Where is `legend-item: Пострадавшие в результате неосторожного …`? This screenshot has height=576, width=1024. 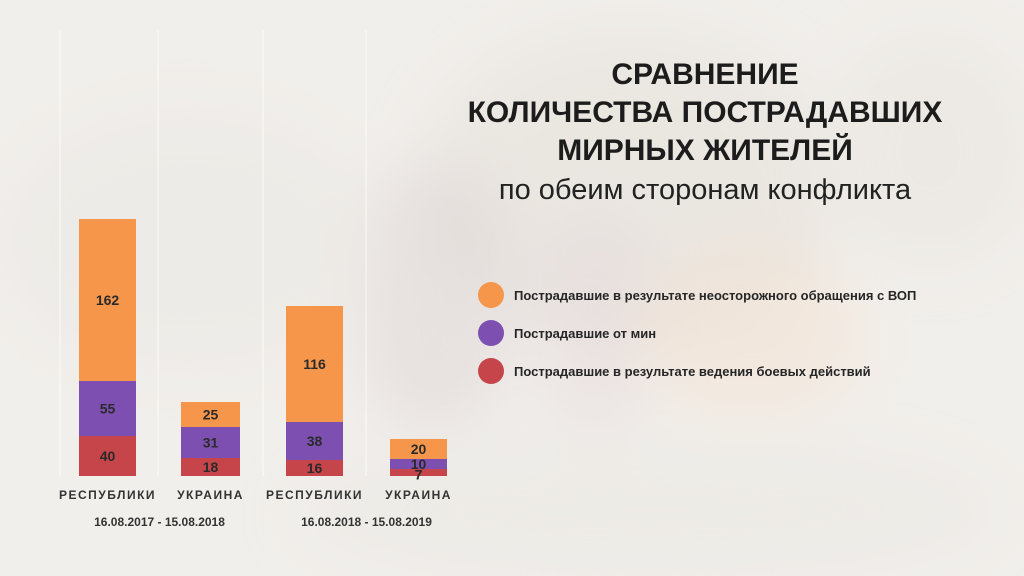 legend-item: Пострадавшие в результате неосторожного … is located at coordinates (697, 295).